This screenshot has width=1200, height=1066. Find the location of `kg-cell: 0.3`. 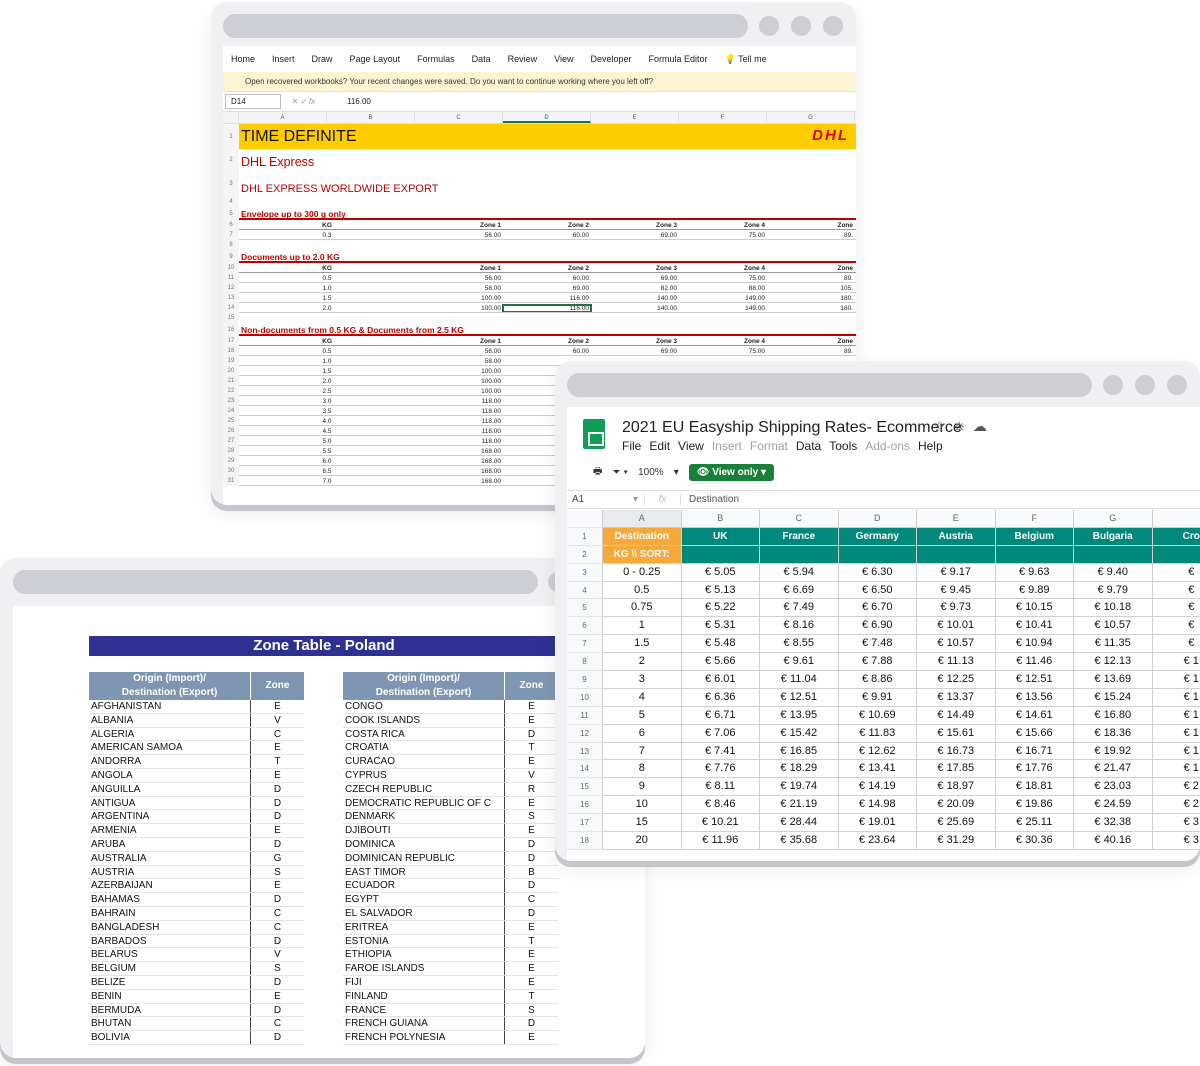

kg-cell: 0.3 is located at coordinates (327, 235).